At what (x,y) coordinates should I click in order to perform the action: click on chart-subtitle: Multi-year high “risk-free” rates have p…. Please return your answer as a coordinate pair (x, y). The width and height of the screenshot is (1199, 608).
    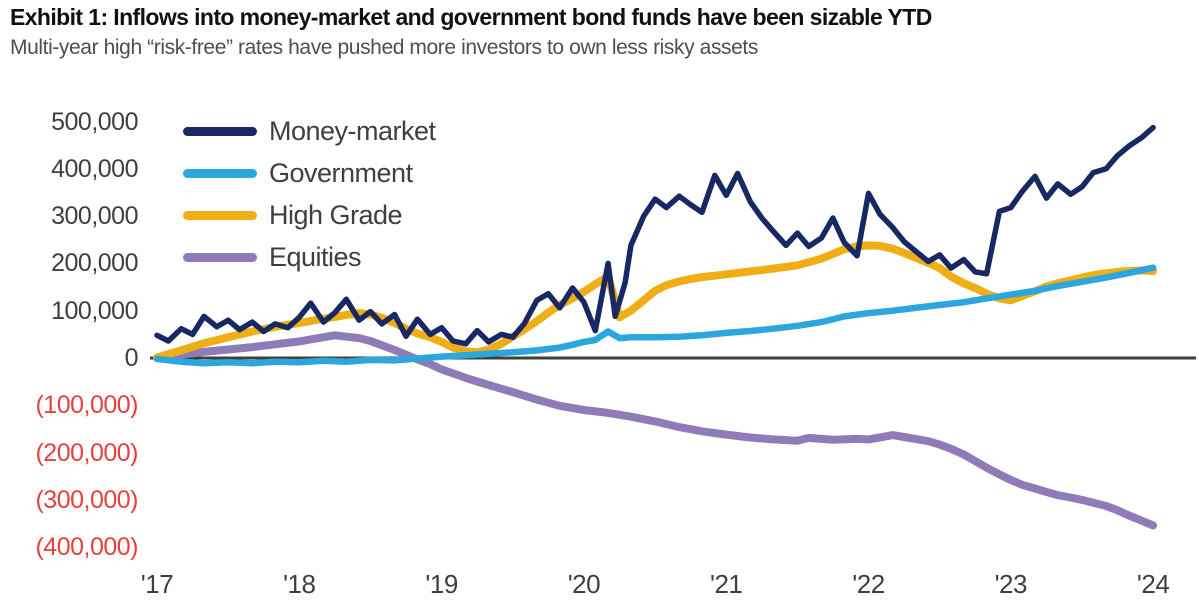
    Looking at the image, I should click on (384, 47).